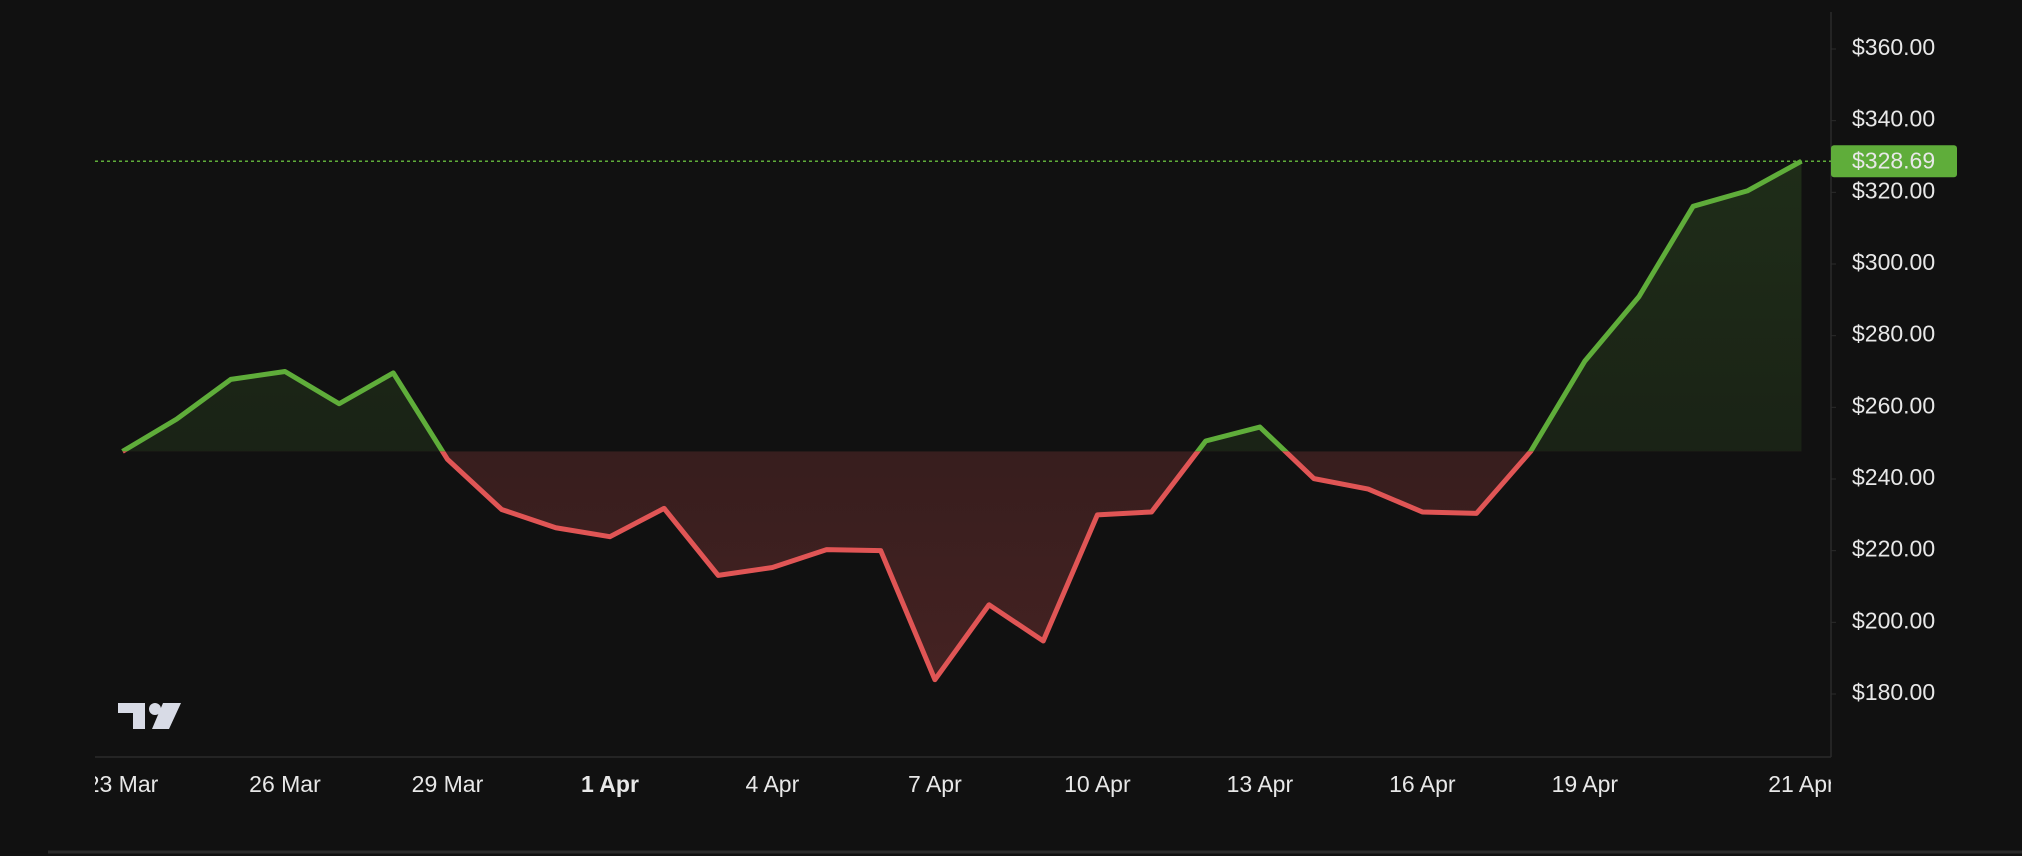  What do you see at coordinates (1422, 784) in the screenshot?
I see `x-tick-label: 16 Apr` at bounding box center [1422, 784].